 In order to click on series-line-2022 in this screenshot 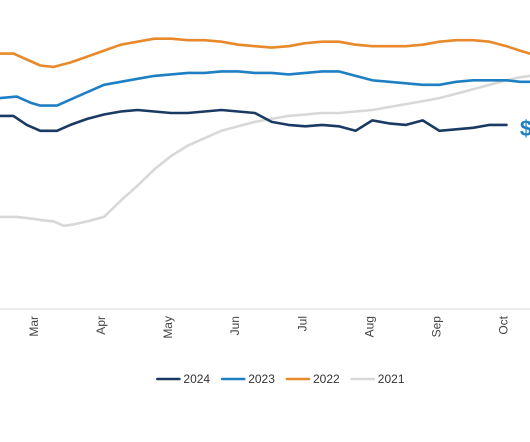, I will do `click(265, 53)`.